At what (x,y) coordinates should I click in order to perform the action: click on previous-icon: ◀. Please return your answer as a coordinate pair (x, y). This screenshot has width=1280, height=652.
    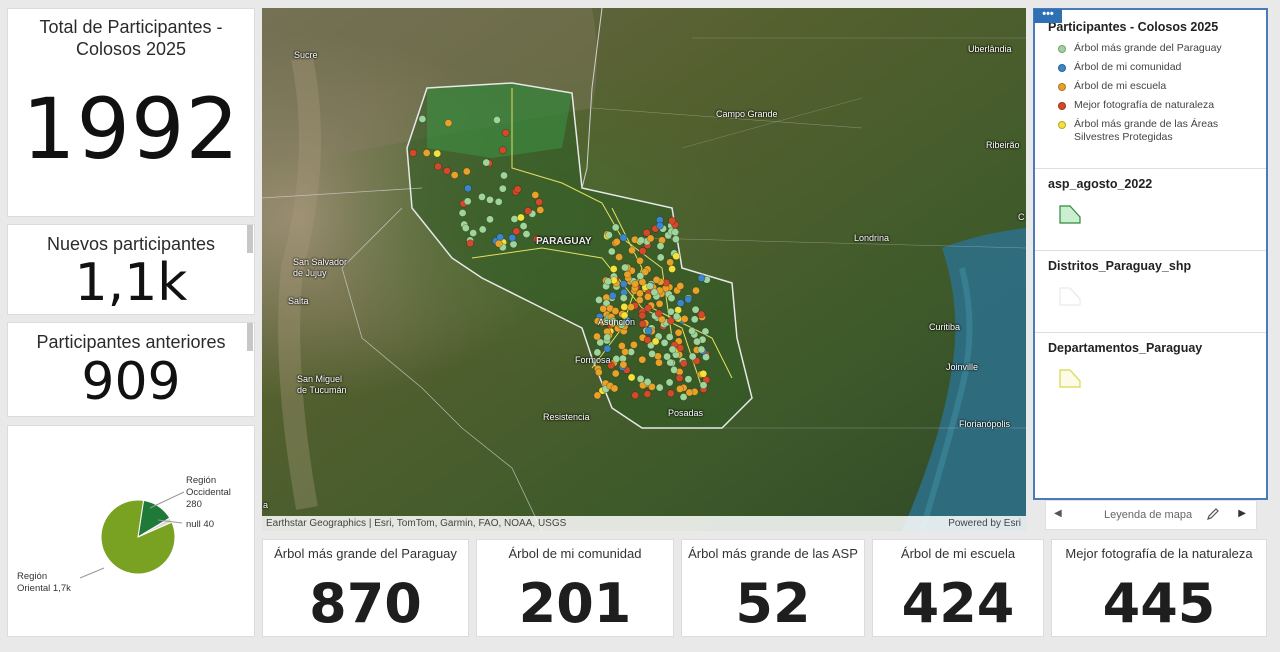
    Looking at the image, I should click on (1058, 513).